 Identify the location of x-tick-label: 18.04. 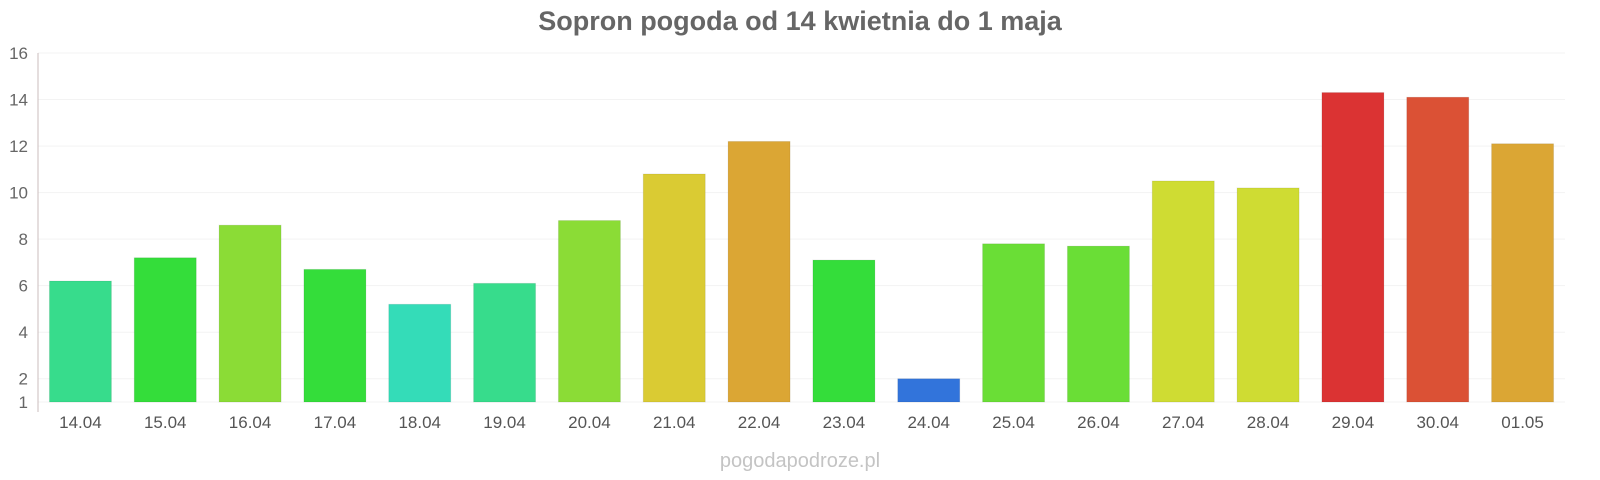
(419, 422).